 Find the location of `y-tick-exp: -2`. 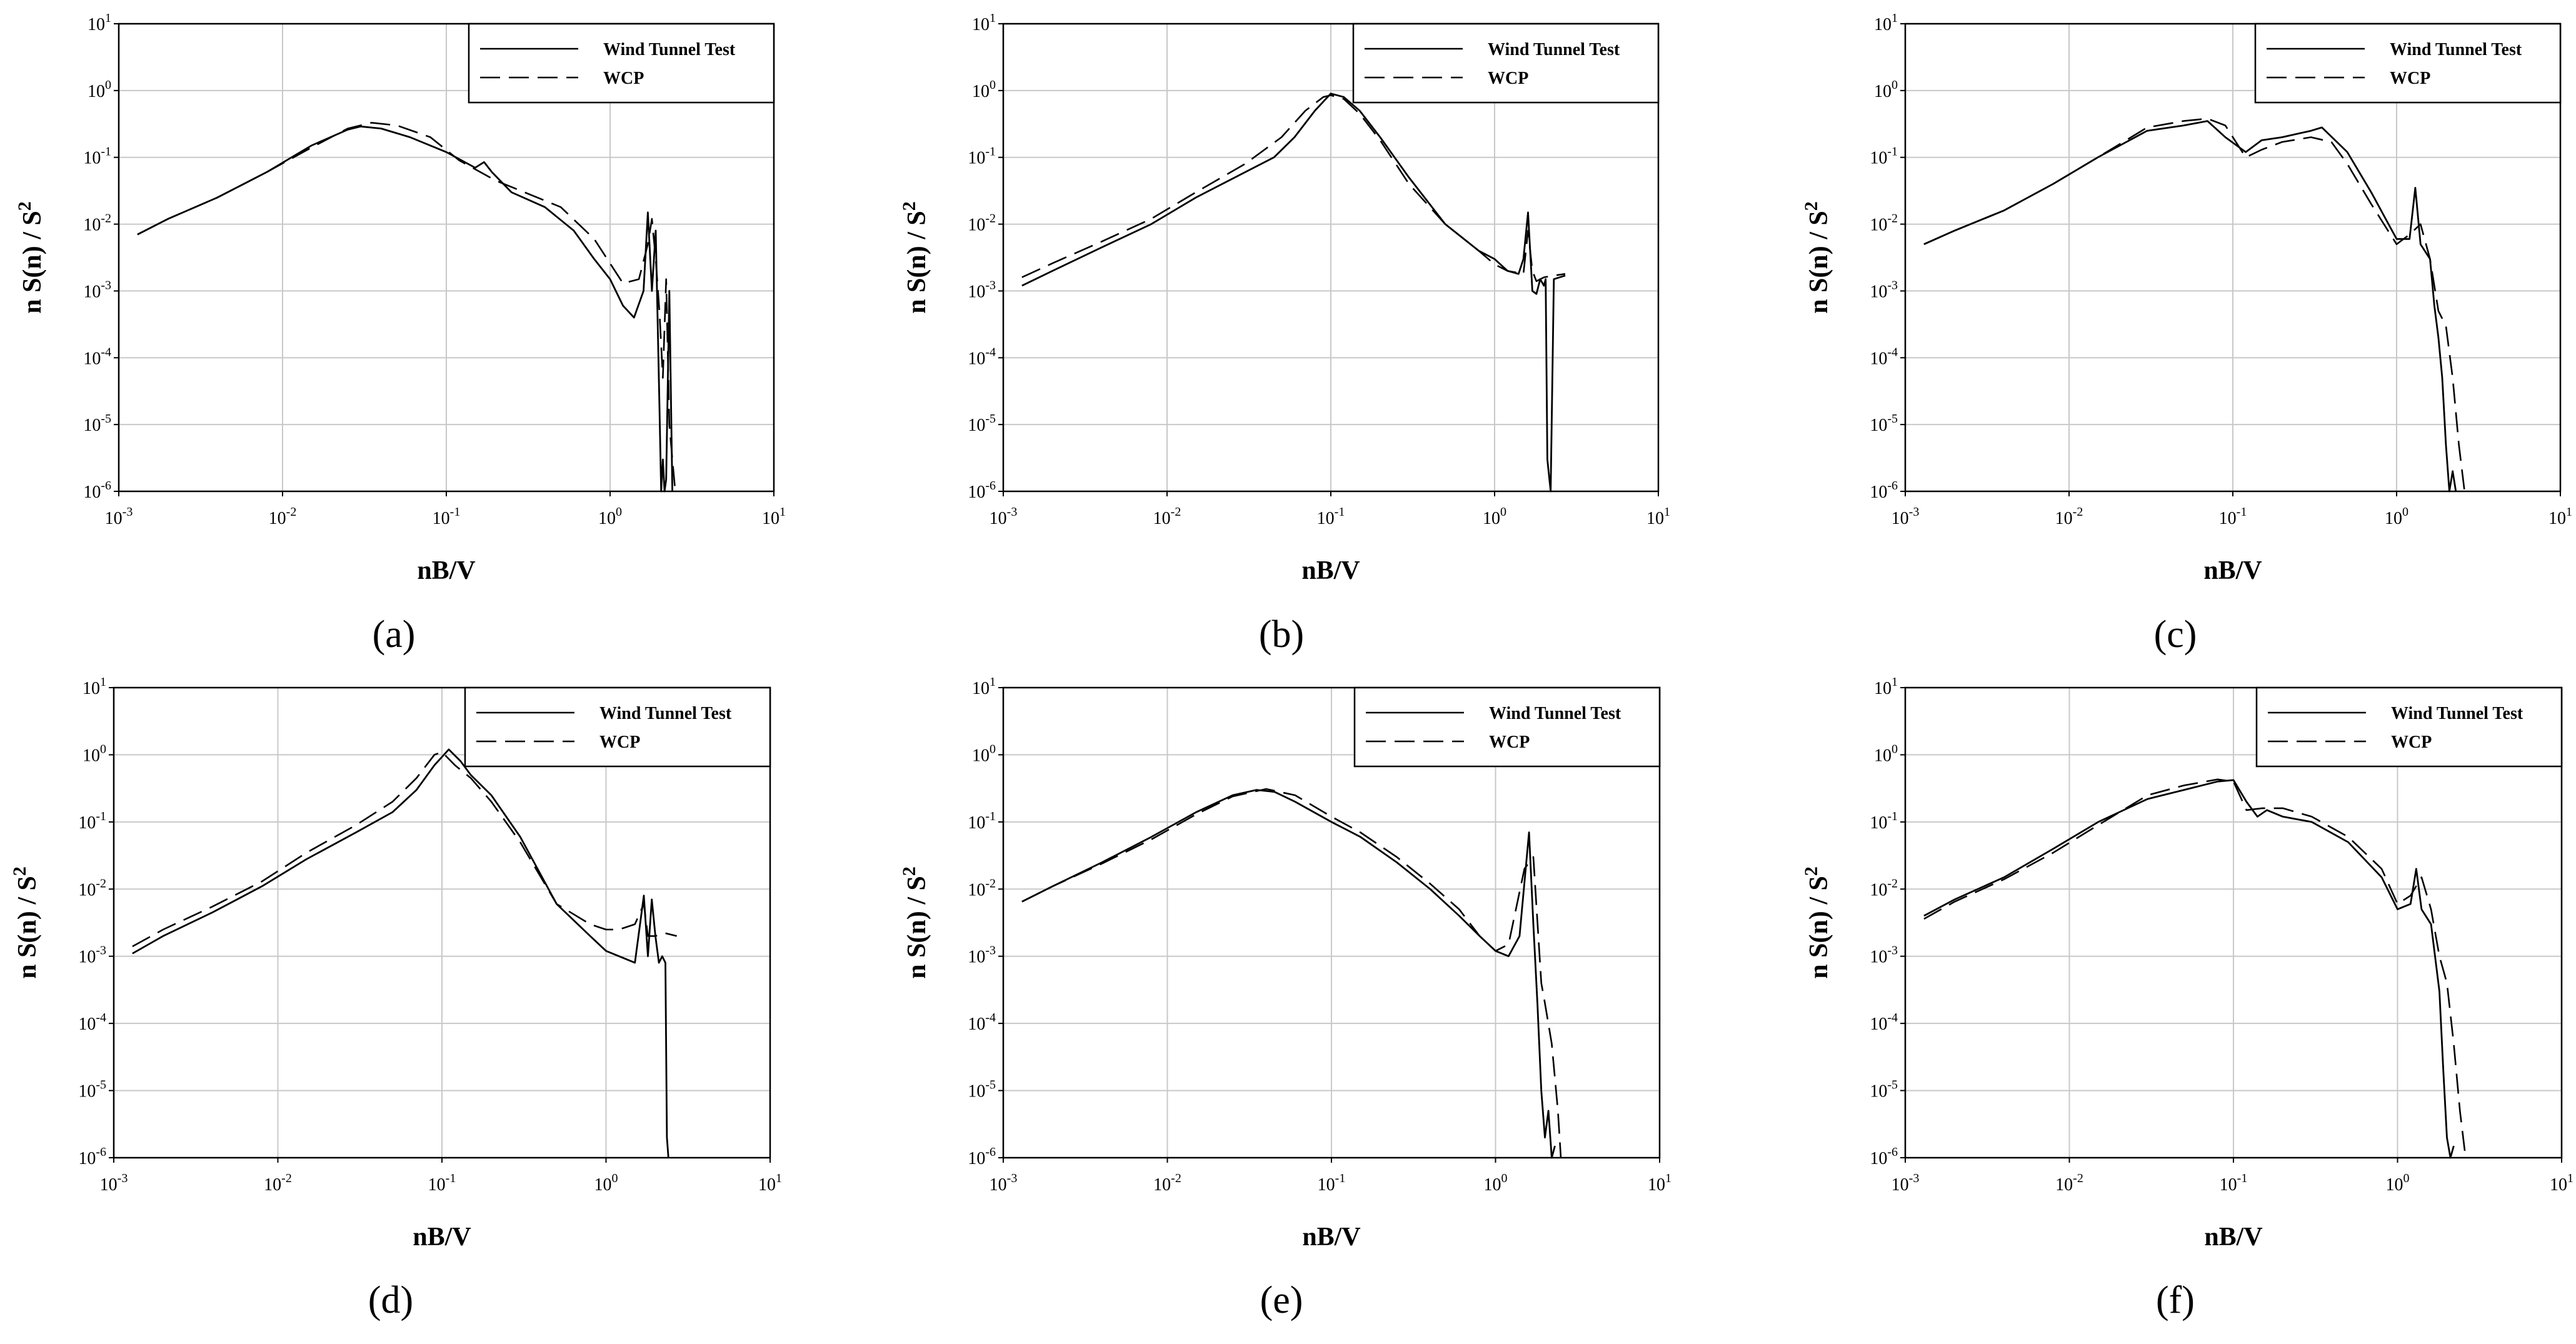

y-tick-exp: -2 is located at coordinates (101, 883).